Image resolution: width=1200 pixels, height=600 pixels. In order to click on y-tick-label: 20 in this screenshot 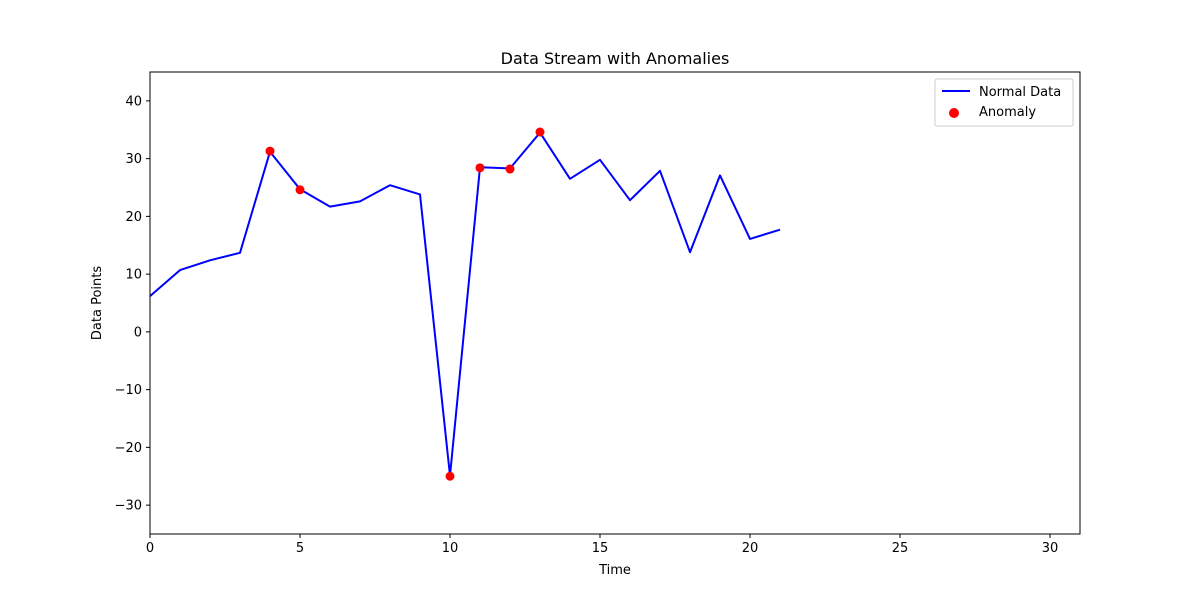, I will do `click(133, 217)`.